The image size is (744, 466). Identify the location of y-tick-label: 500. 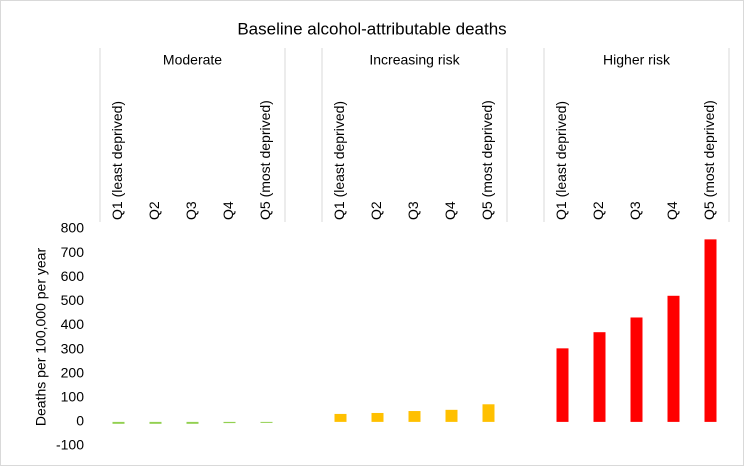
(73, 300).